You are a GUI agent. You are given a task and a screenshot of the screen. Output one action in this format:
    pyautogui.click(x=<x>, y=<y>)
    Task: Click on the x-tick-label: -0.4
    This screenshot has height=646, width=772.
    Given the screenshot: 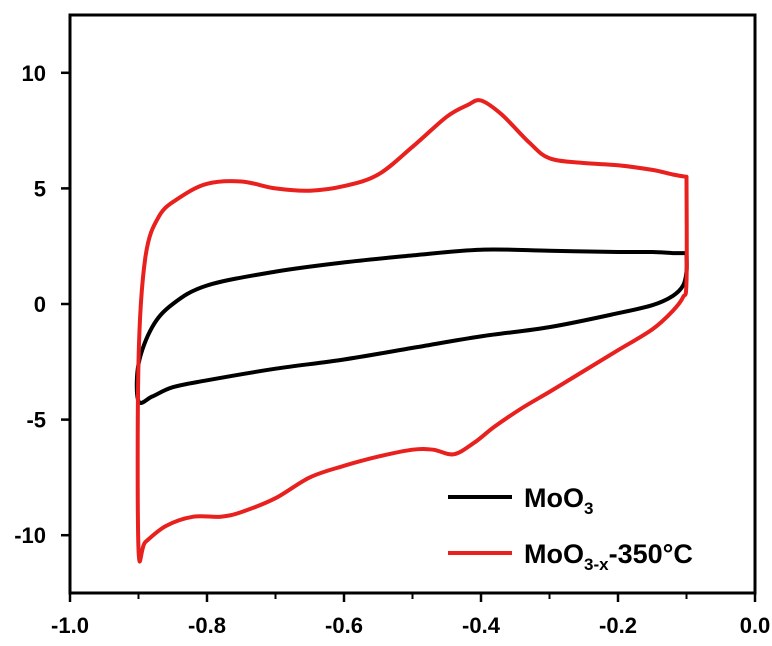 What is the action you would take?
    pyautogui.click(x=481, y=625)
    